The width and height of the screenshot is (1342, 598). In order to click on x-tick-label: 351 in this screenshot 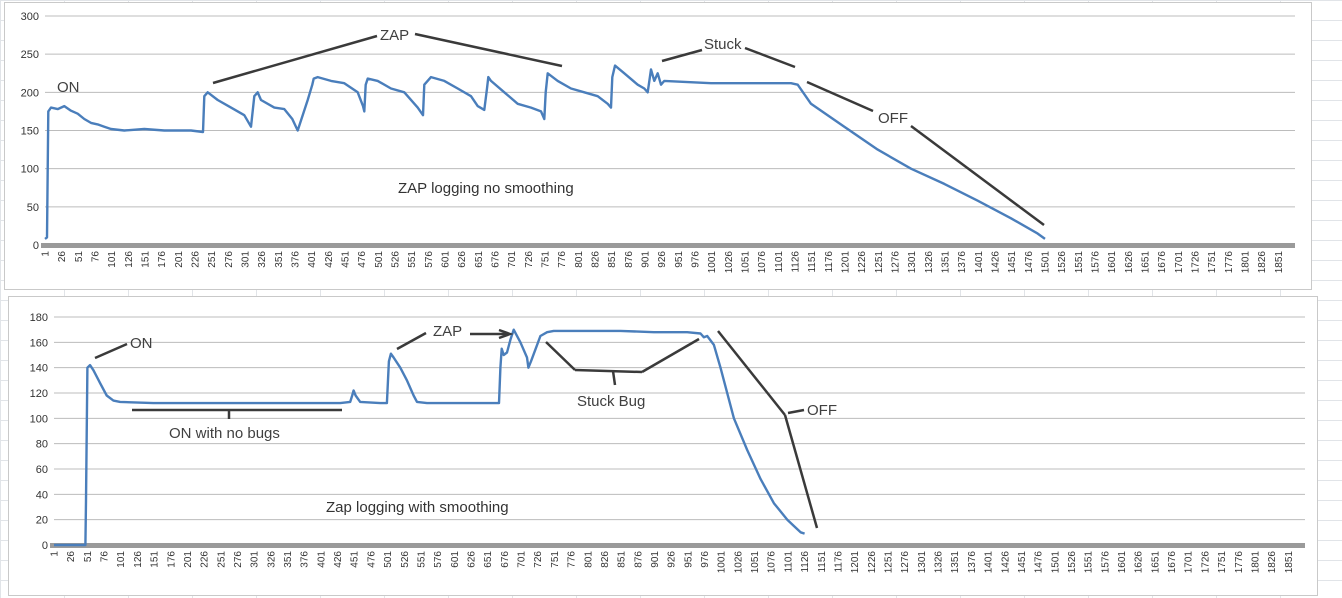, I will do `click(288, 559)`.